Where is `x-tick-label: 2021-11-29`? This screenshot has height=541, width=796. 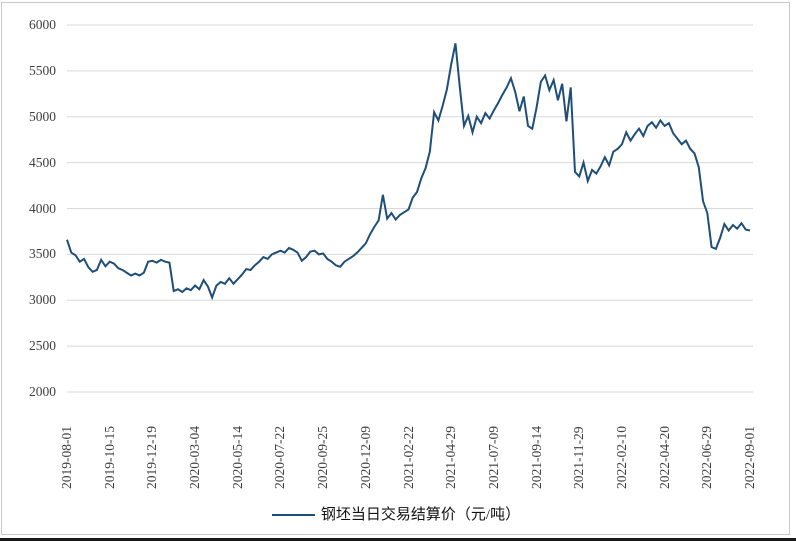 x-tick-label: 2021-11-29 is located at coordinates (579, 458).